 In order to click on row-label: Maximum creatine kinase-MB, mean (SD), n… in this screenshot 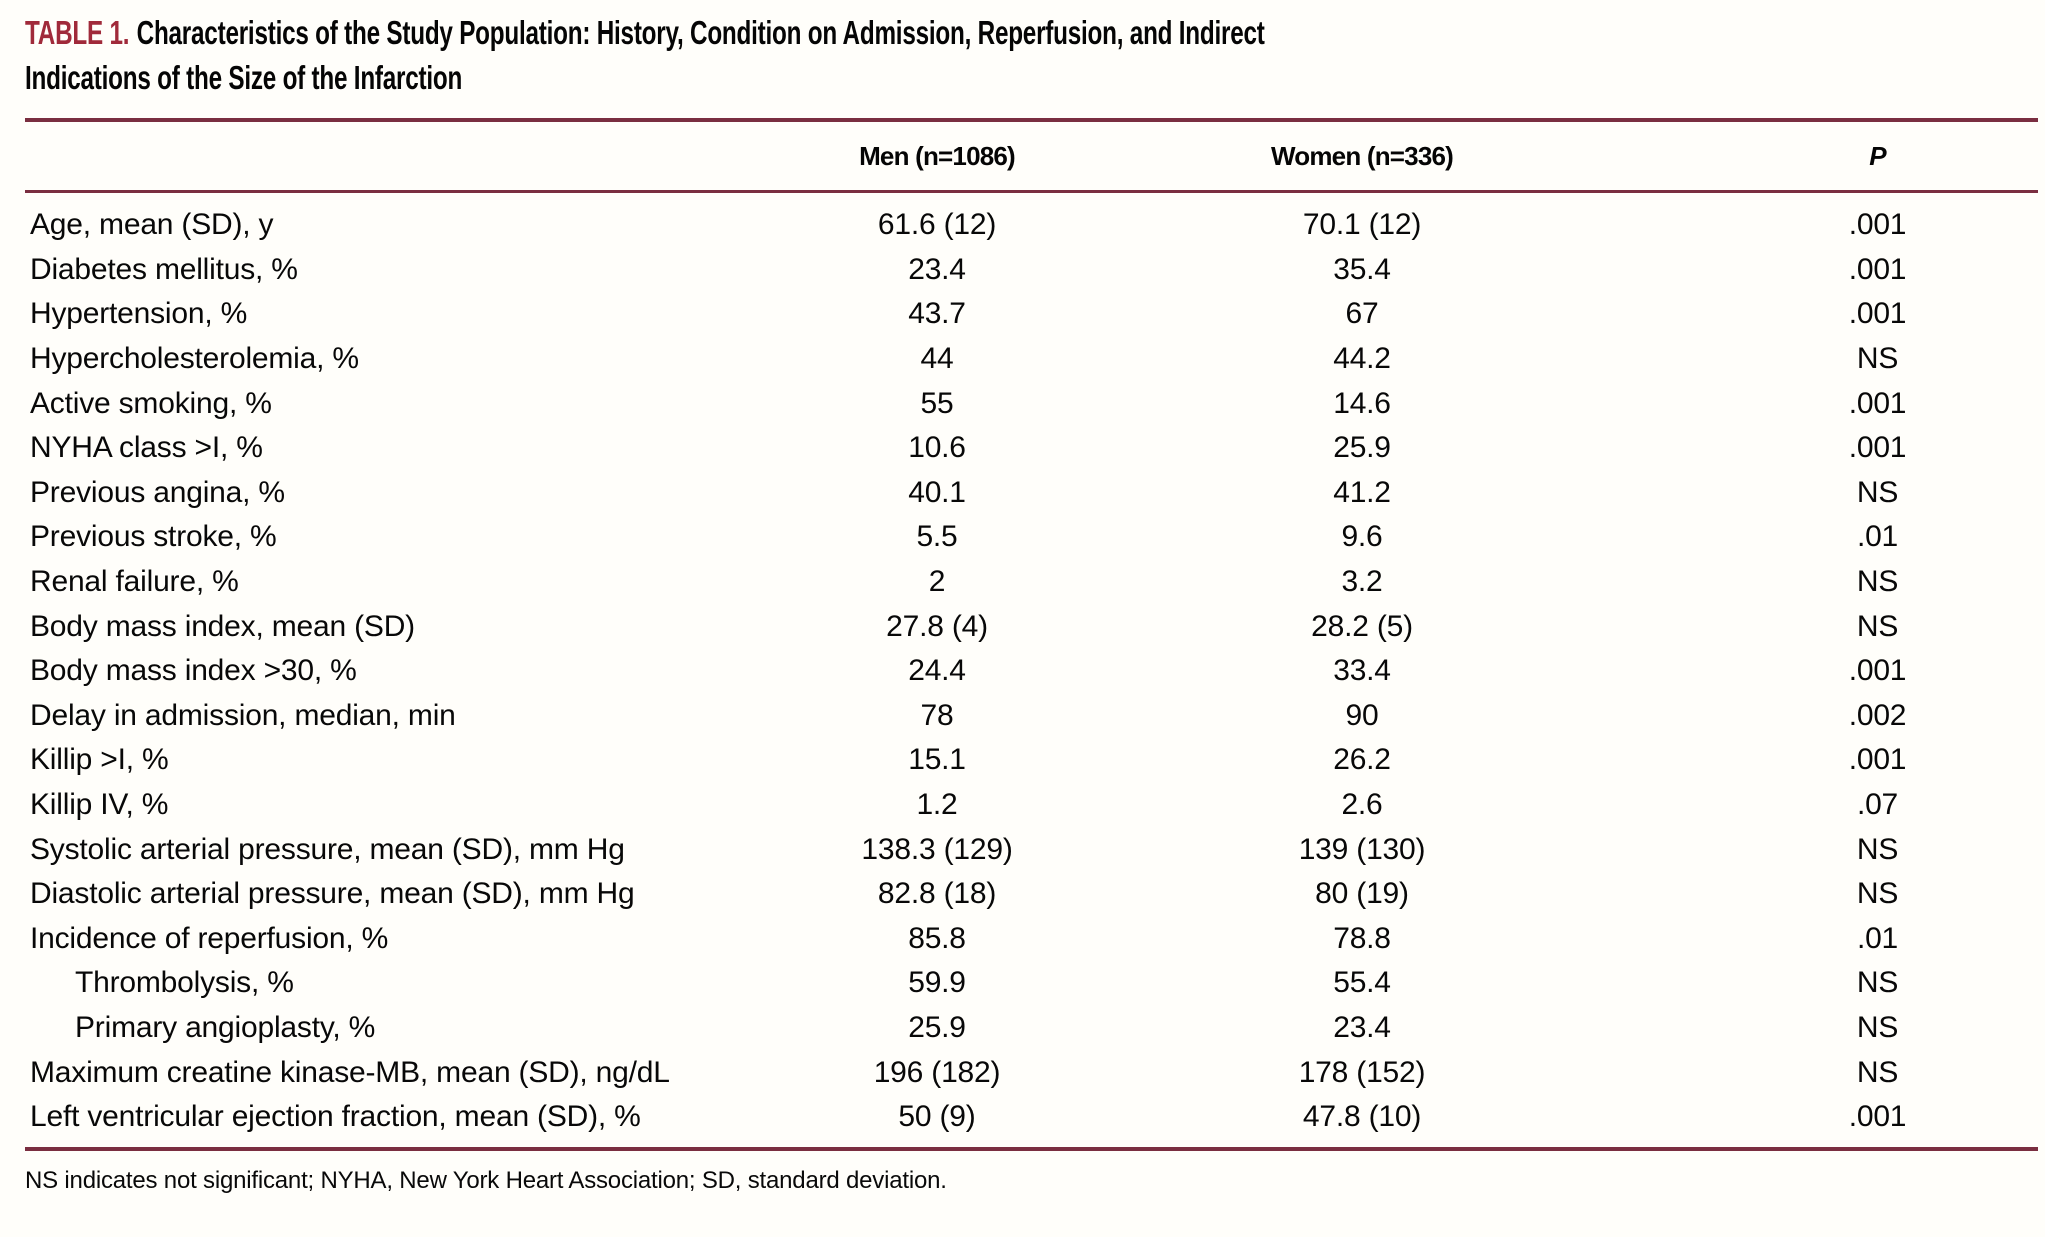, I will do `click(350, 1072)`.